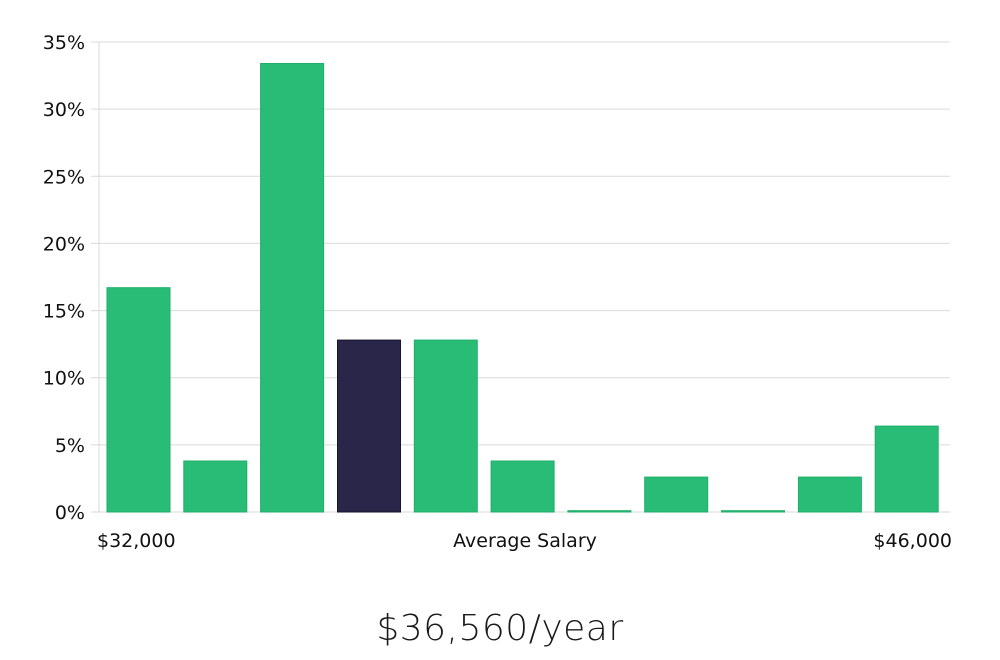 Image resolution: width=1000 pixels, height=660 pixels. What do you see at coordinates (369, 426) in the screenshot?
I see `bar-highlighted` at bounding box center [369, 426].